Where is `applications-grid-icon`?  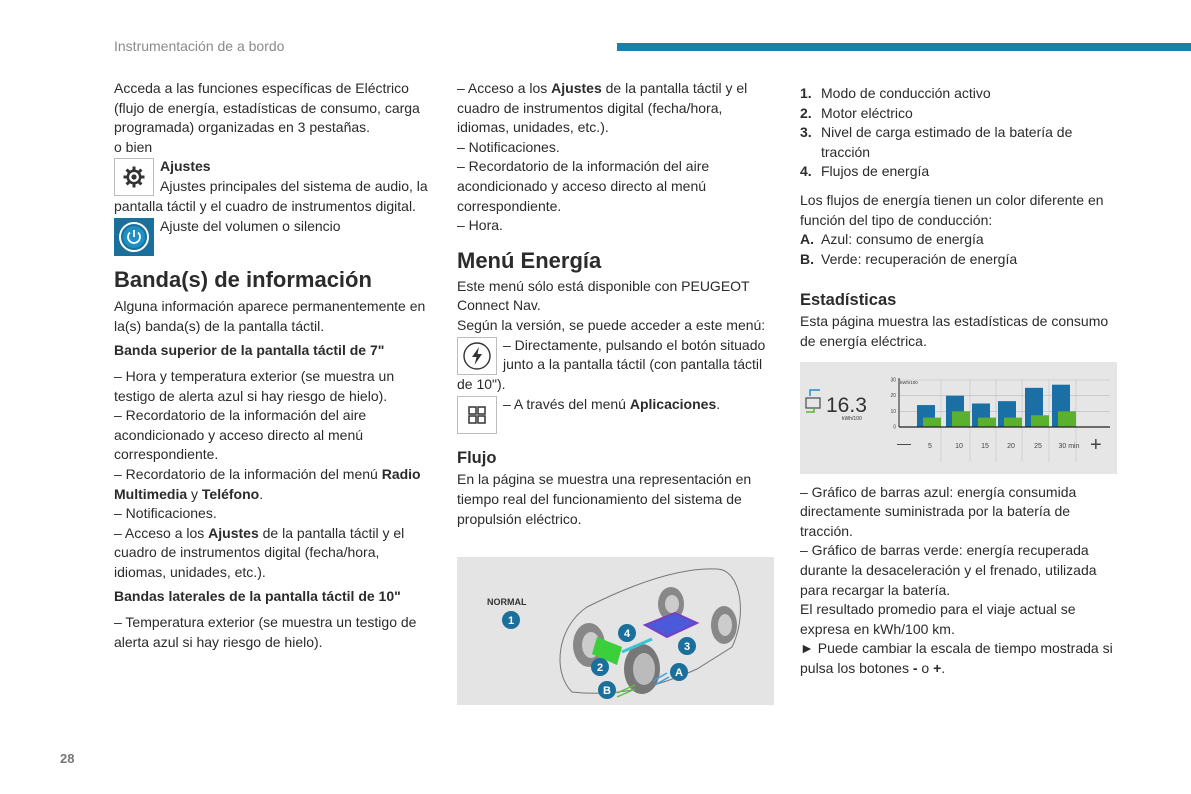 applications-grid-icon is located at coordinates (477, 415).